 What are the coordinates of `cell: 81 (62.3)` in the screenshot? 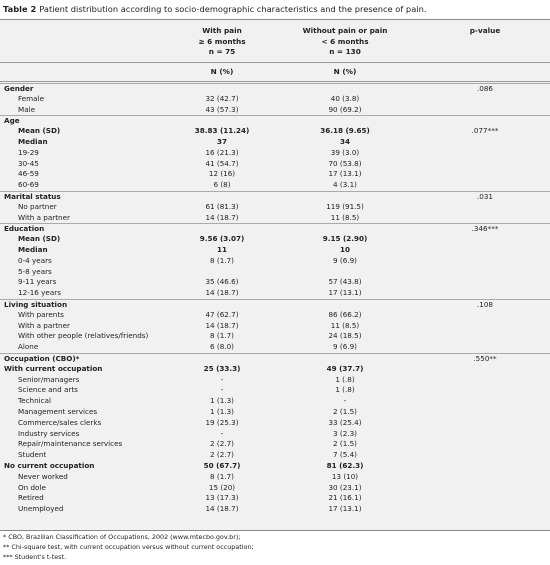 It's located at (345, 465).